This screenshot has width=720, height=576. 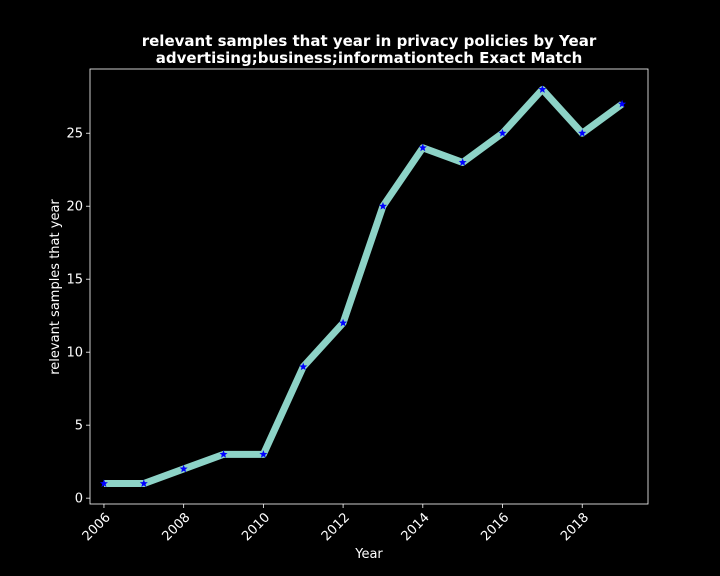 What do you see at coordinates (74, 207) in the screenshot?
I see `y-tick-label: 20` at bounding box center [74, 207].